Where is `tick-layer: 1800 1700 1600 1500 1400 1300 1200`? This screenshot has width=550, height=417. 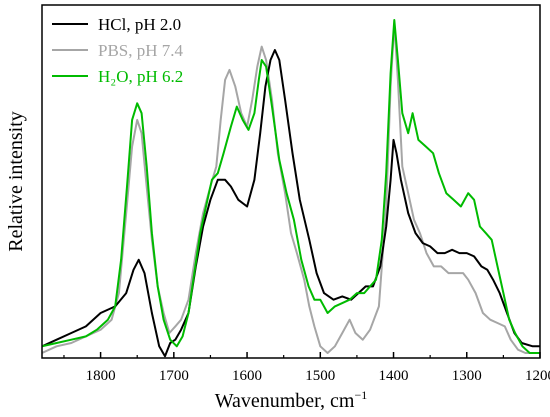
tick-layer: 1800 1700 1600 1500 1400 1300 1200 is located at coordinates (306, 368).